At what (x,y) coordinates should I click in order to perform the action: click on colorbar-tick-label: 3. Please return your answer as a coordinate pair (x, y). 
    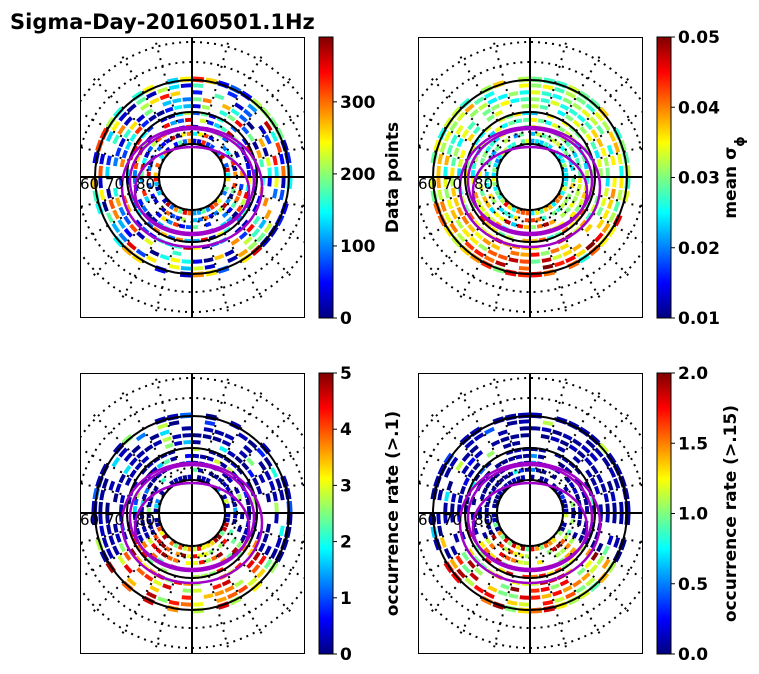
    Looking at the image, I should click on (346, 486).